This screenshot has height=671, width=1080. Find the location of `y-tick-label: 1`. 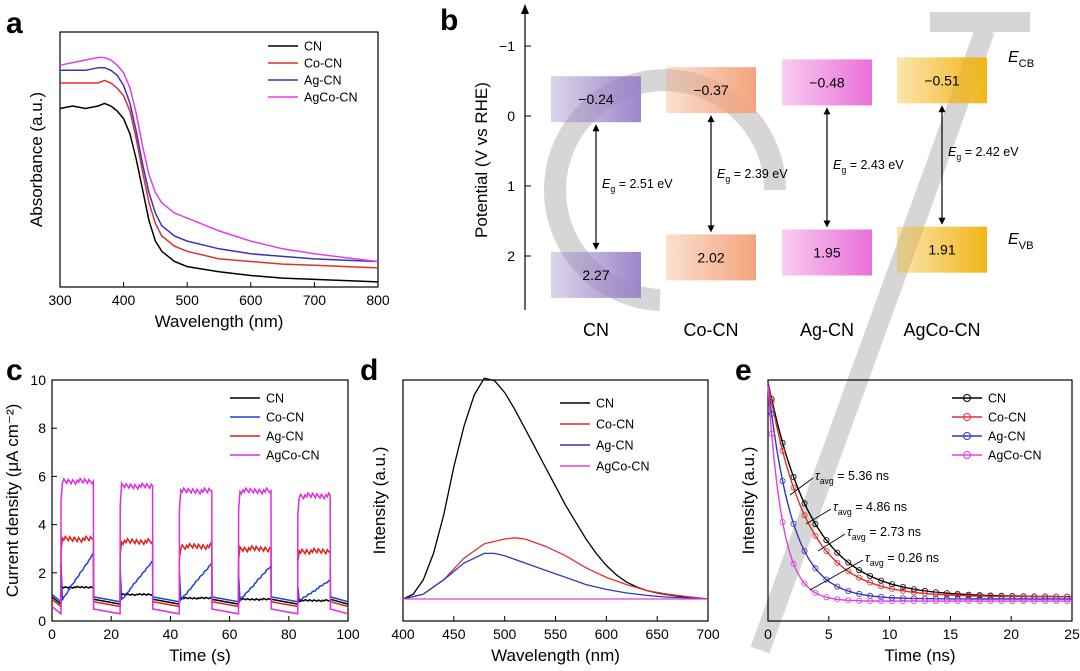

y-tick-label: 1 is located at coordinates (511, 186).